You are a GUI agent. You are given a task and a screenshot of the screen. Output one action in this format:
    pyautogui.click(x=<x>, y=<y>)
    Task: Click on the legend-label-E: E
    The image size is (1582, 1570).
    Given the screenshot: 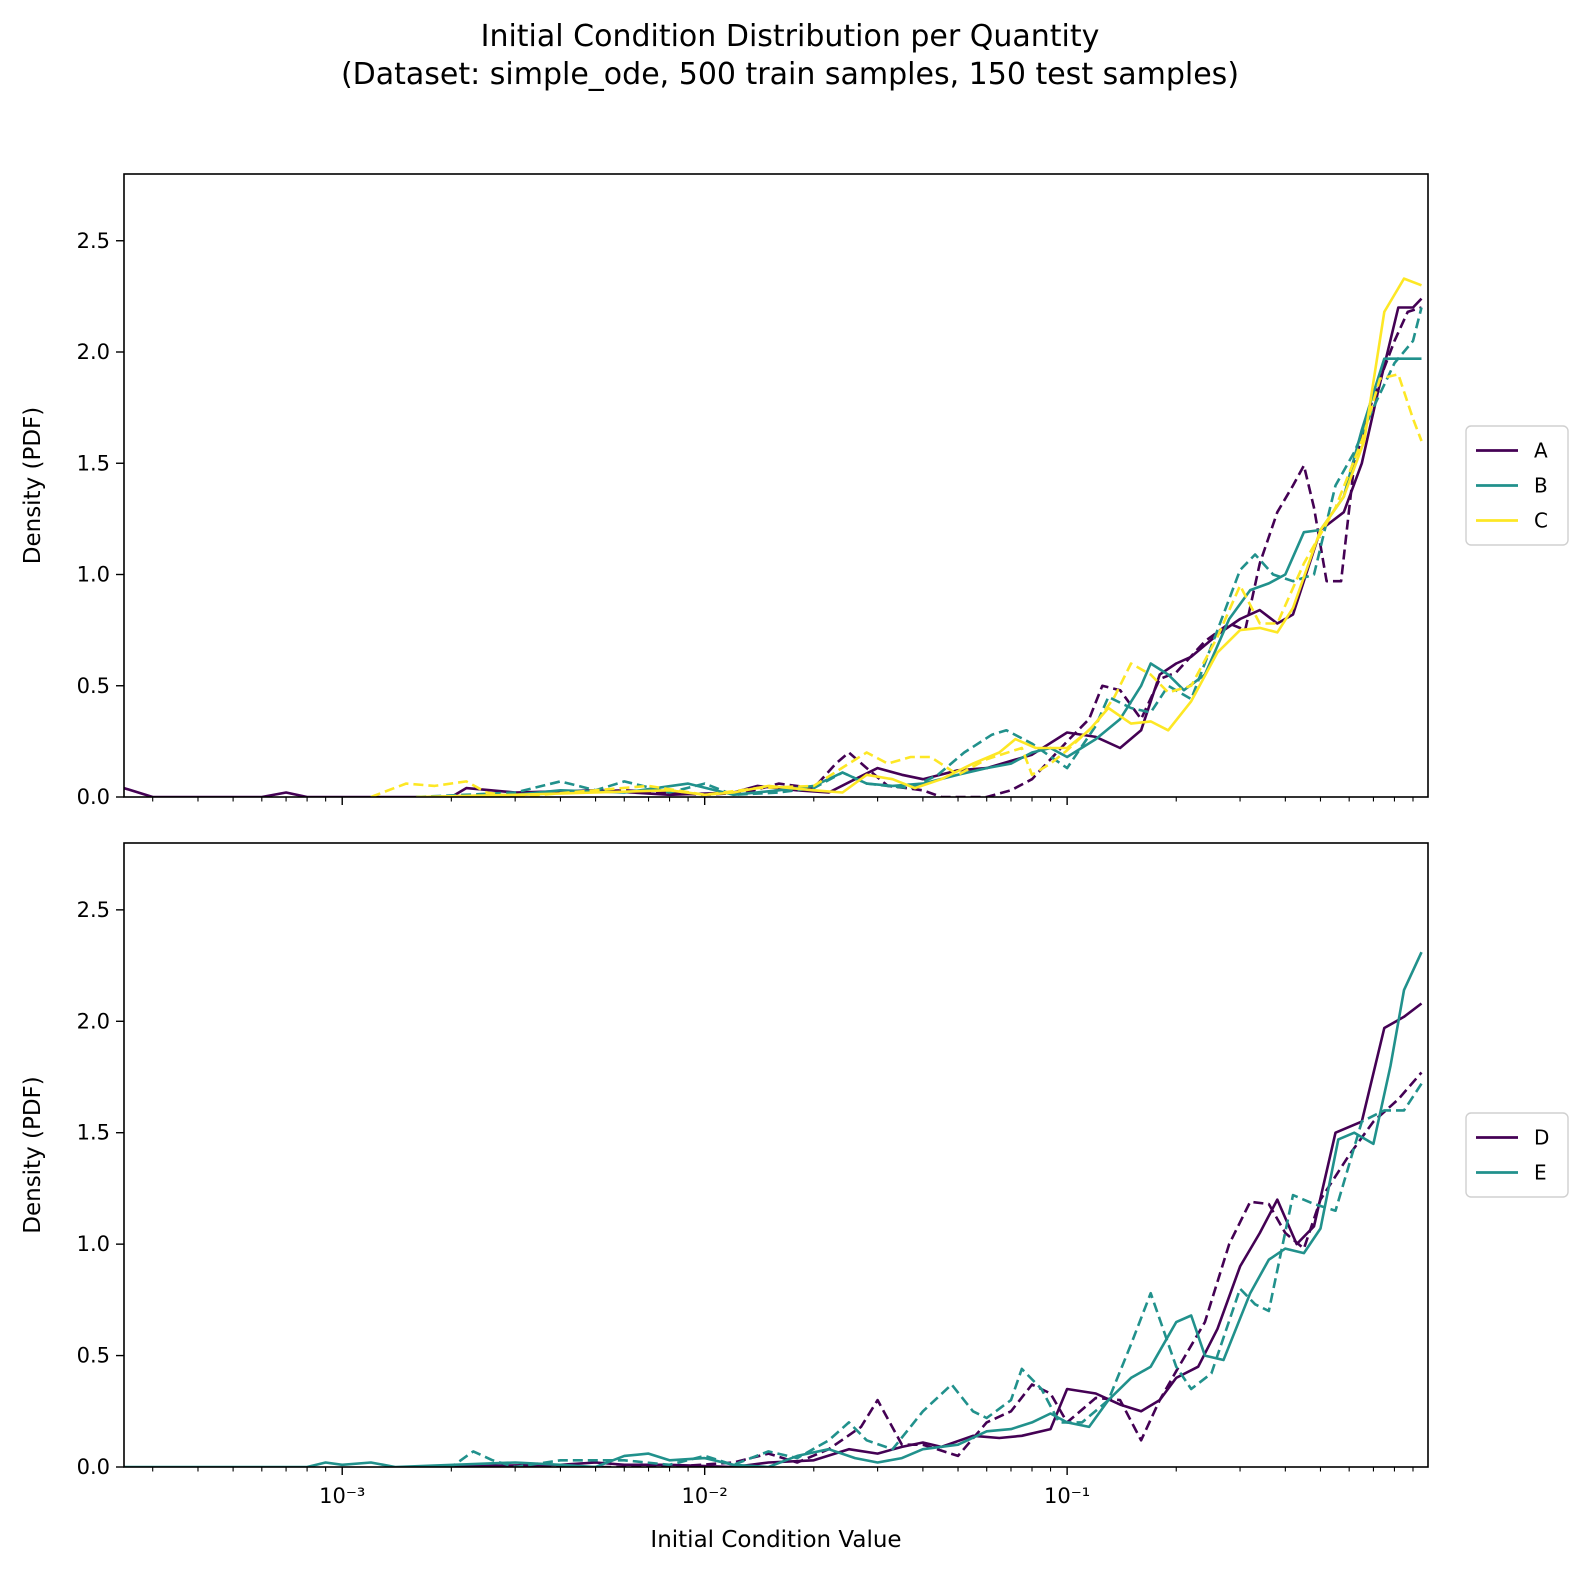 What is the action you would take?
    pyautogui.click(x=1540, y=1173)
    